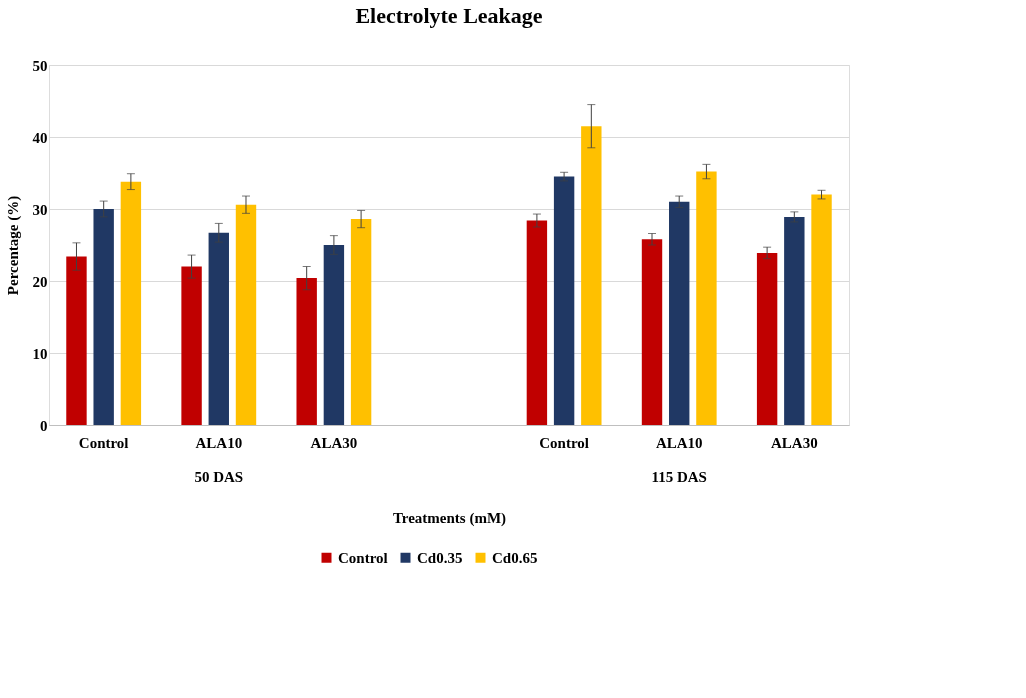 This screenshot has height=698, width=1026. Describe the element at coordinates (44, 425) in the screenshot. I see `y-tick-label: 0` at that location.